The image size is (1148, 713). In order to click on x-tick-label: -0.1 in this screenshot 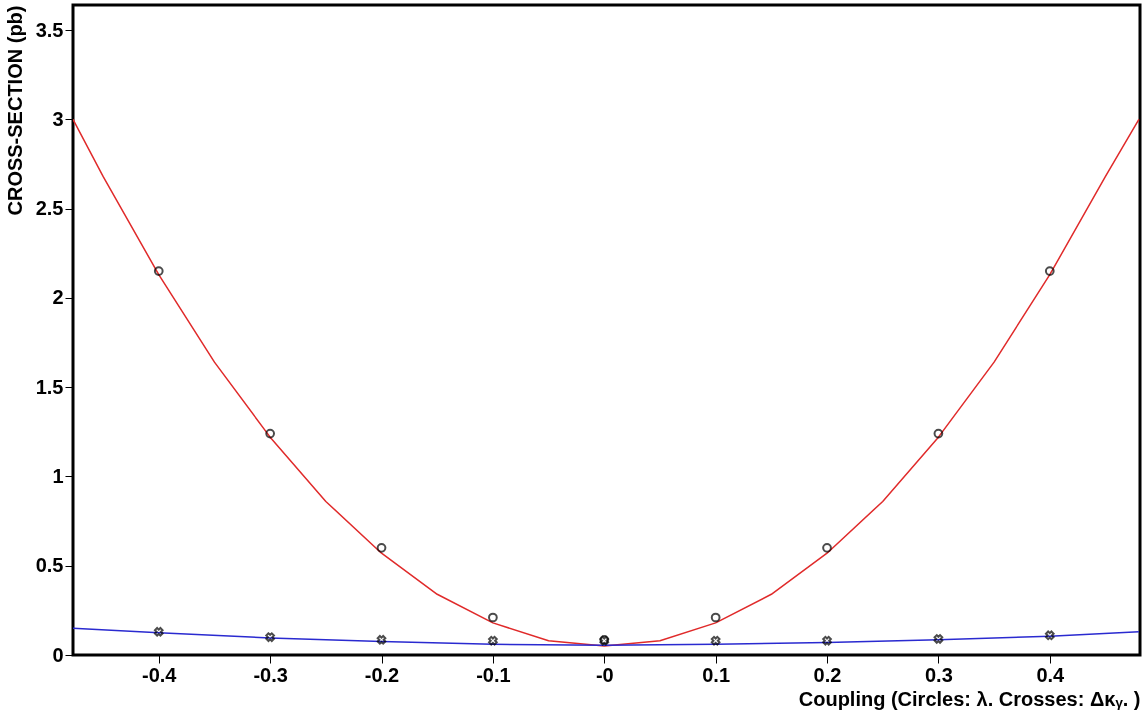, I will do `click(493, 674)`.